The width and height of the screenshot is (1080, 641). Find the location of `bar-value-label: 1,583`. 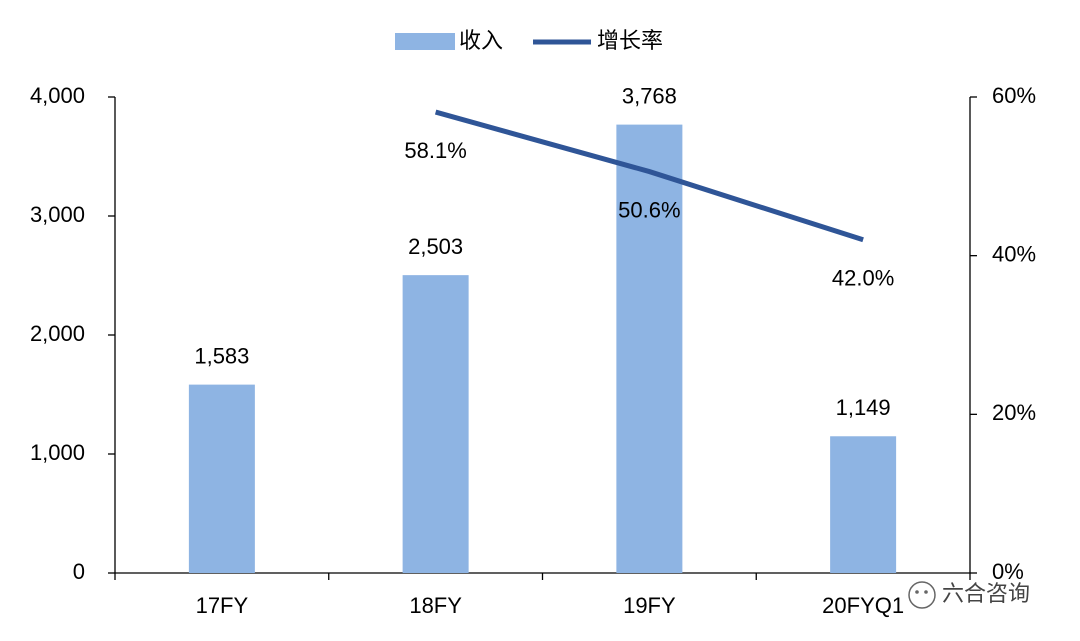

bar-value-label: 1,583 is located at coordinates (221, 355).